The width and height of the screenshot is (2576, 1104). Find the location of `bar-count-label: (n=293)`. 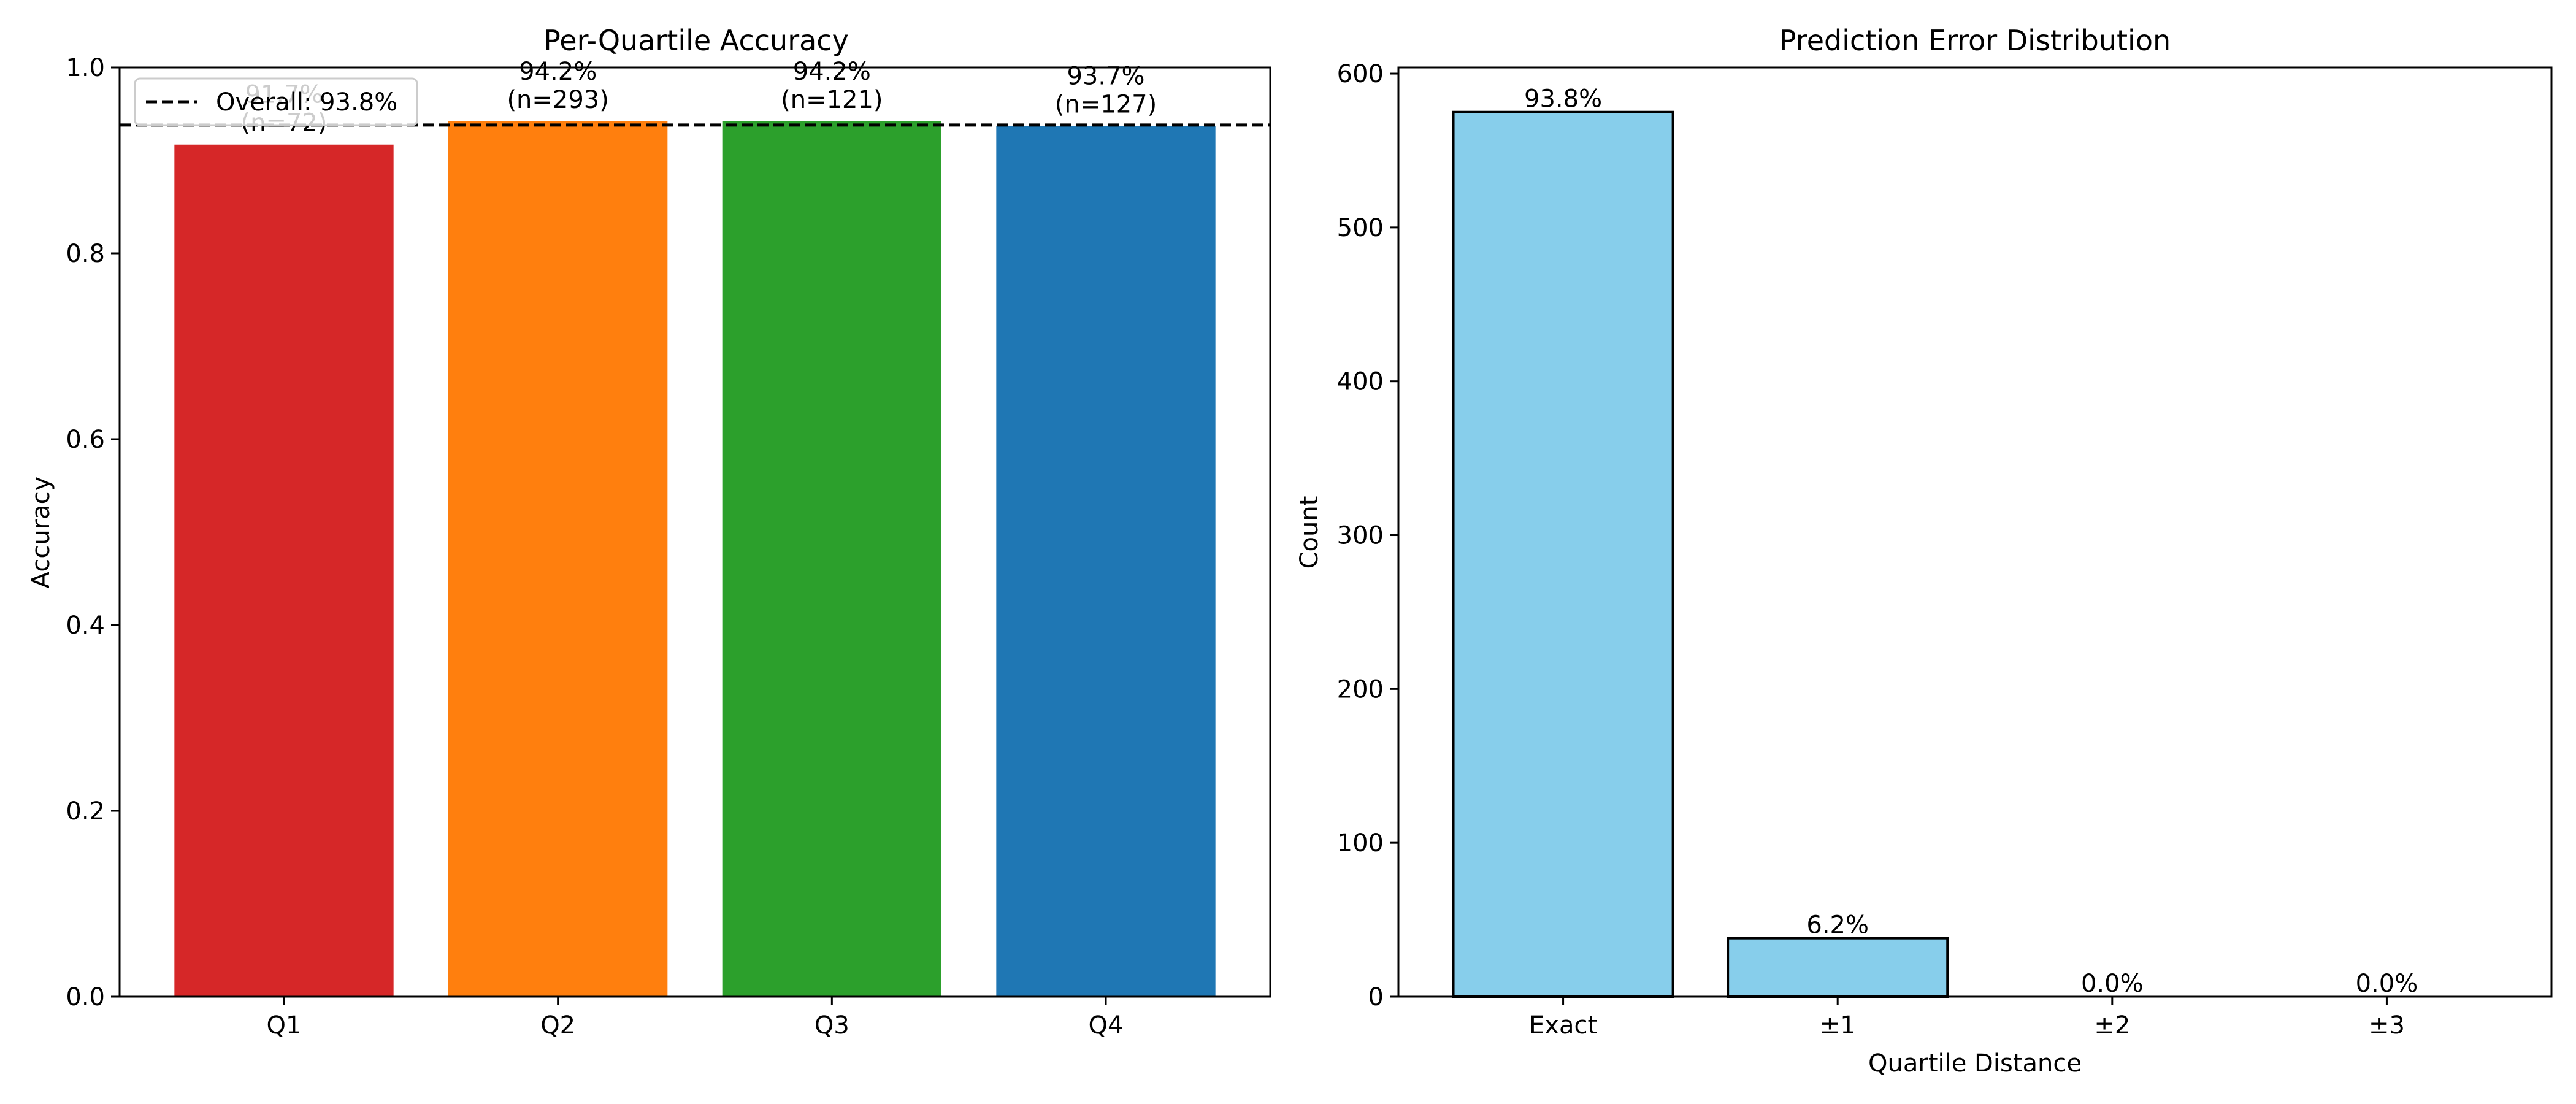

bar-count-label: (n=293) is located at coordinates (557, 100).